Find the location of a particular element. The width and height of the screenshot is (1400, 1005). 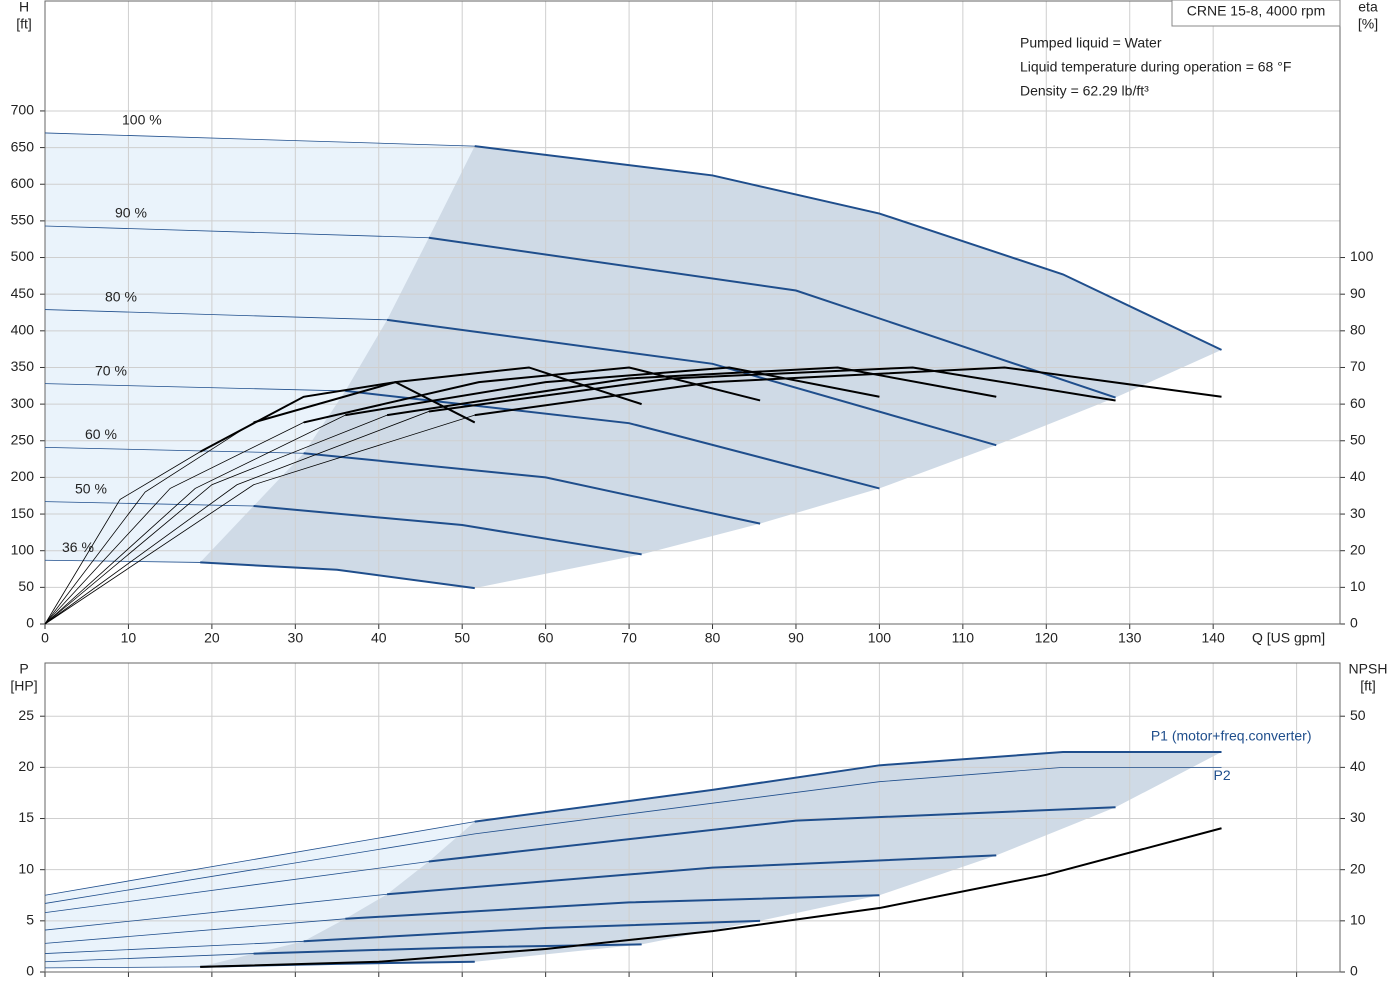

y2-tick-label: 60 is located at coordinates (1358, 403).